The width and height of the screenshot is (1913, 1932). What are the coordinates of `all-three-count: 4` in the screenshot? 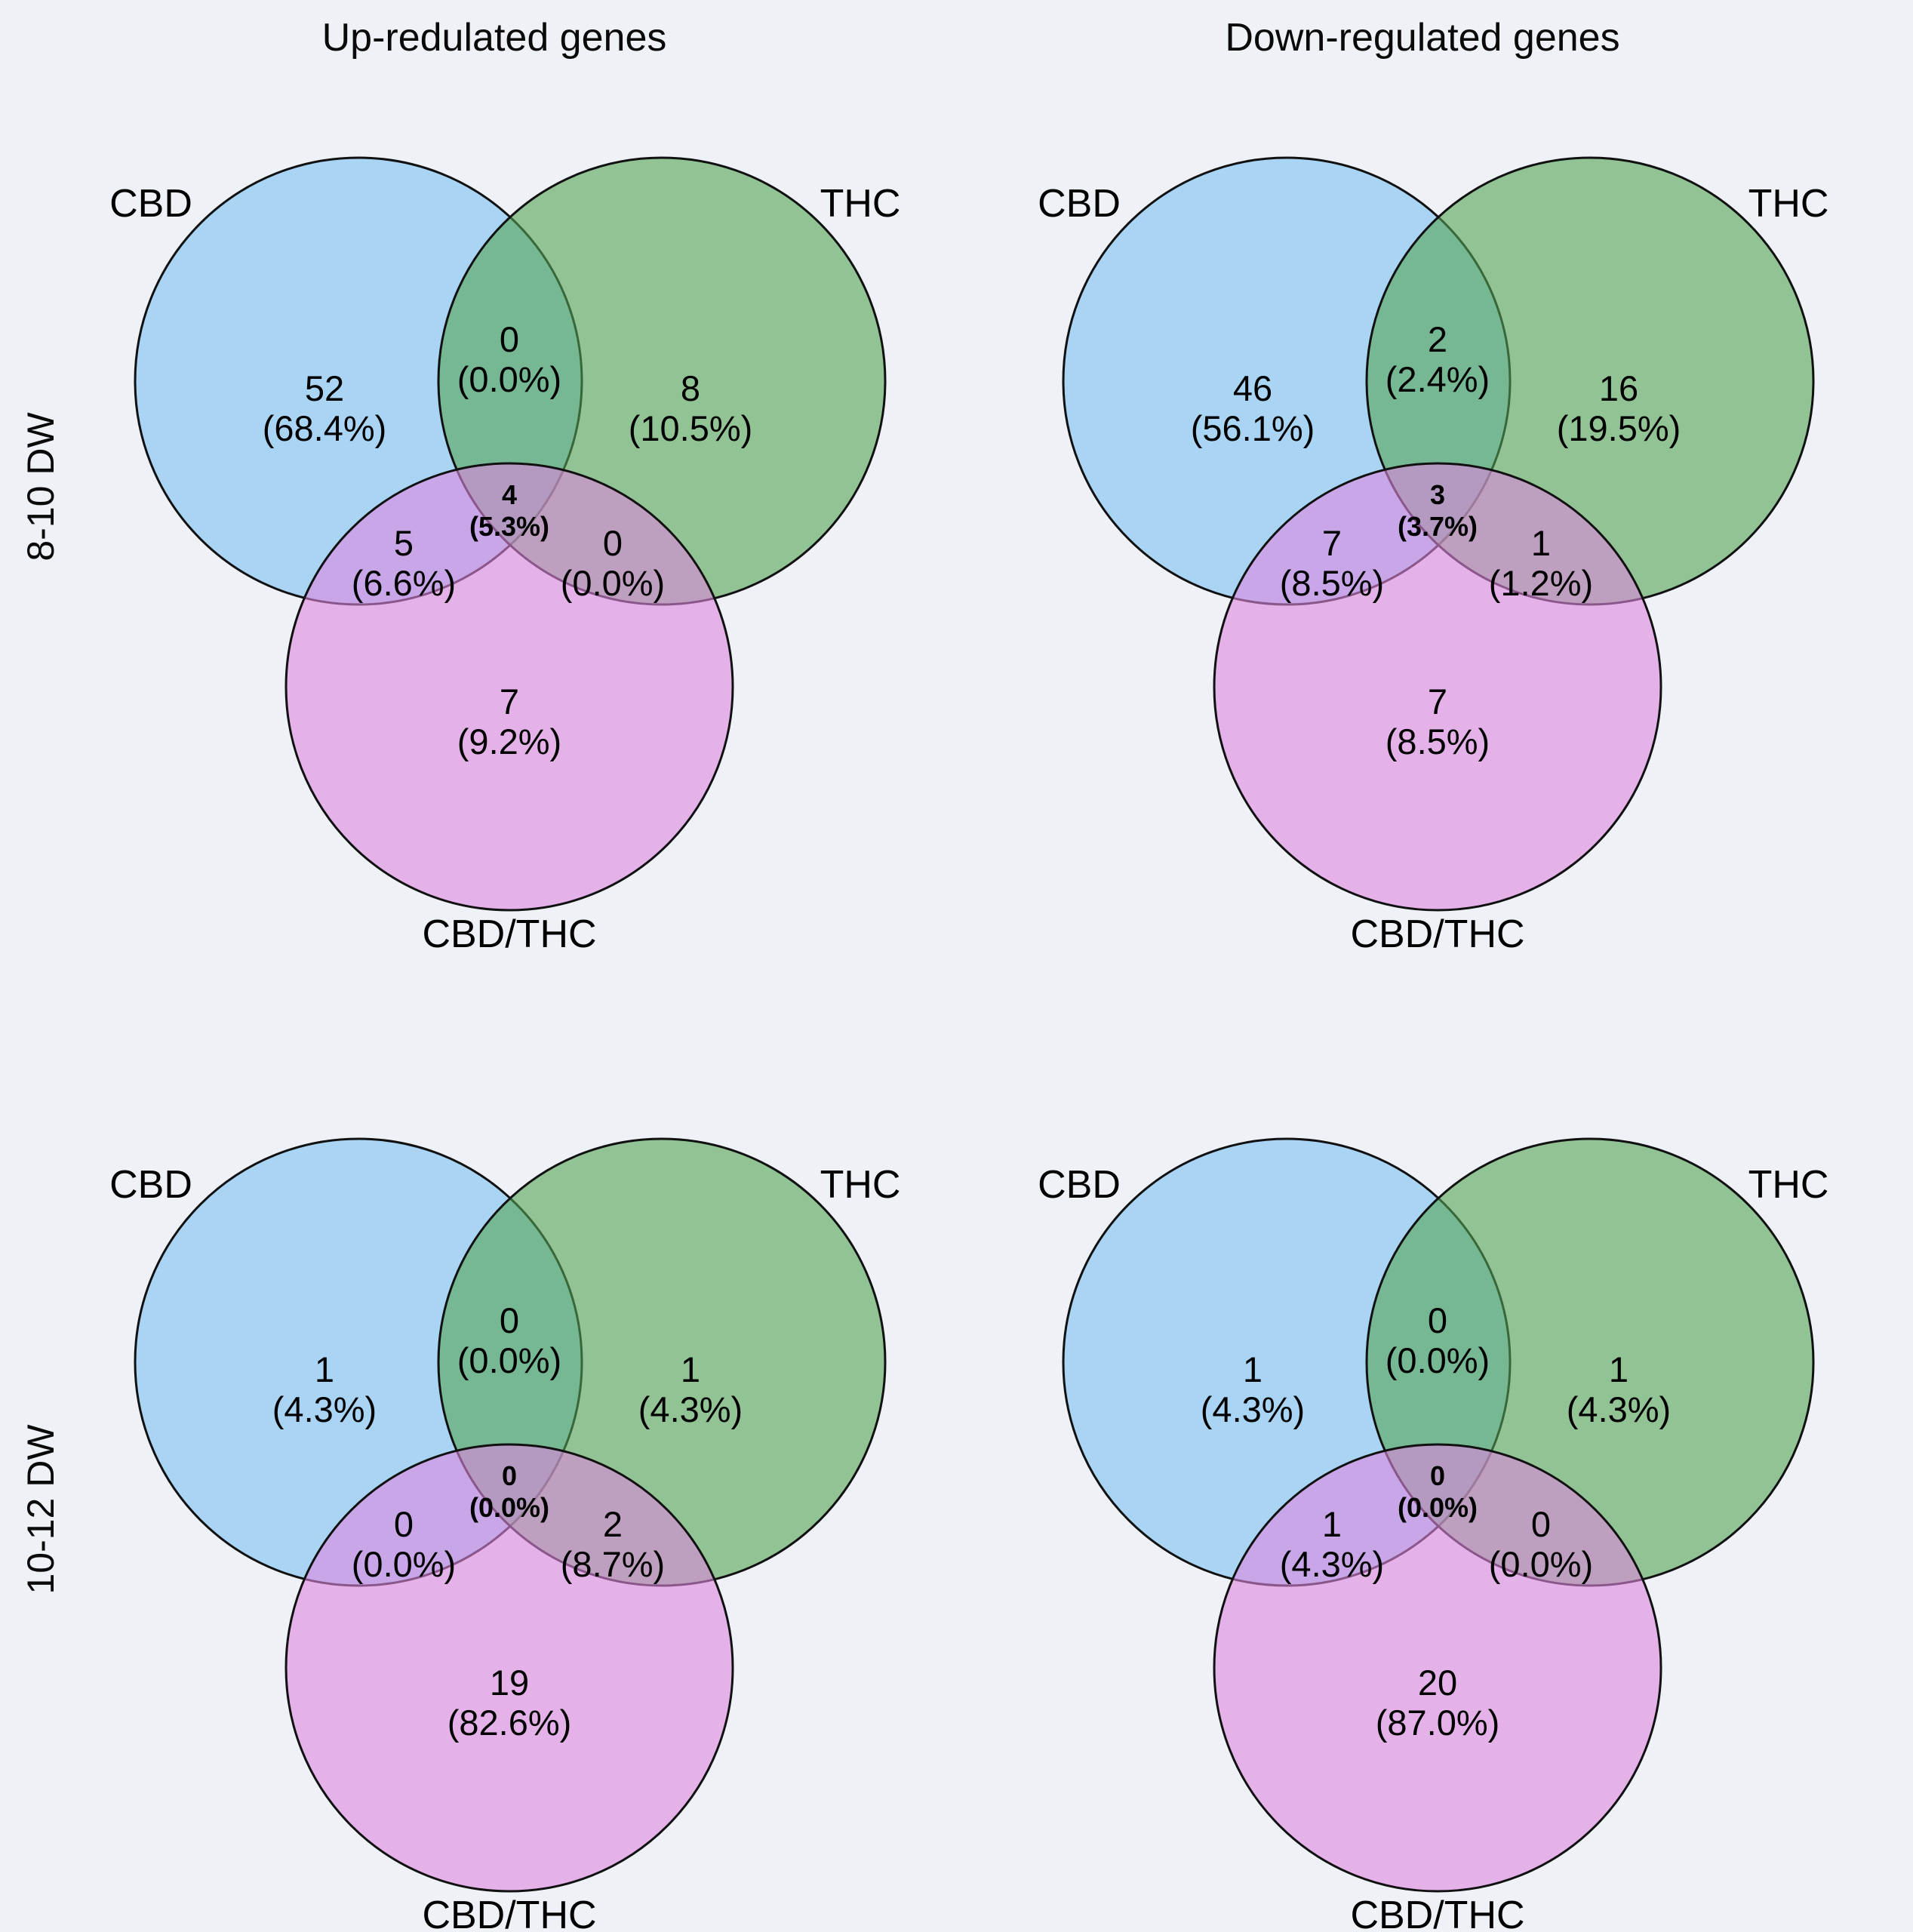 It's located at (509, 494).